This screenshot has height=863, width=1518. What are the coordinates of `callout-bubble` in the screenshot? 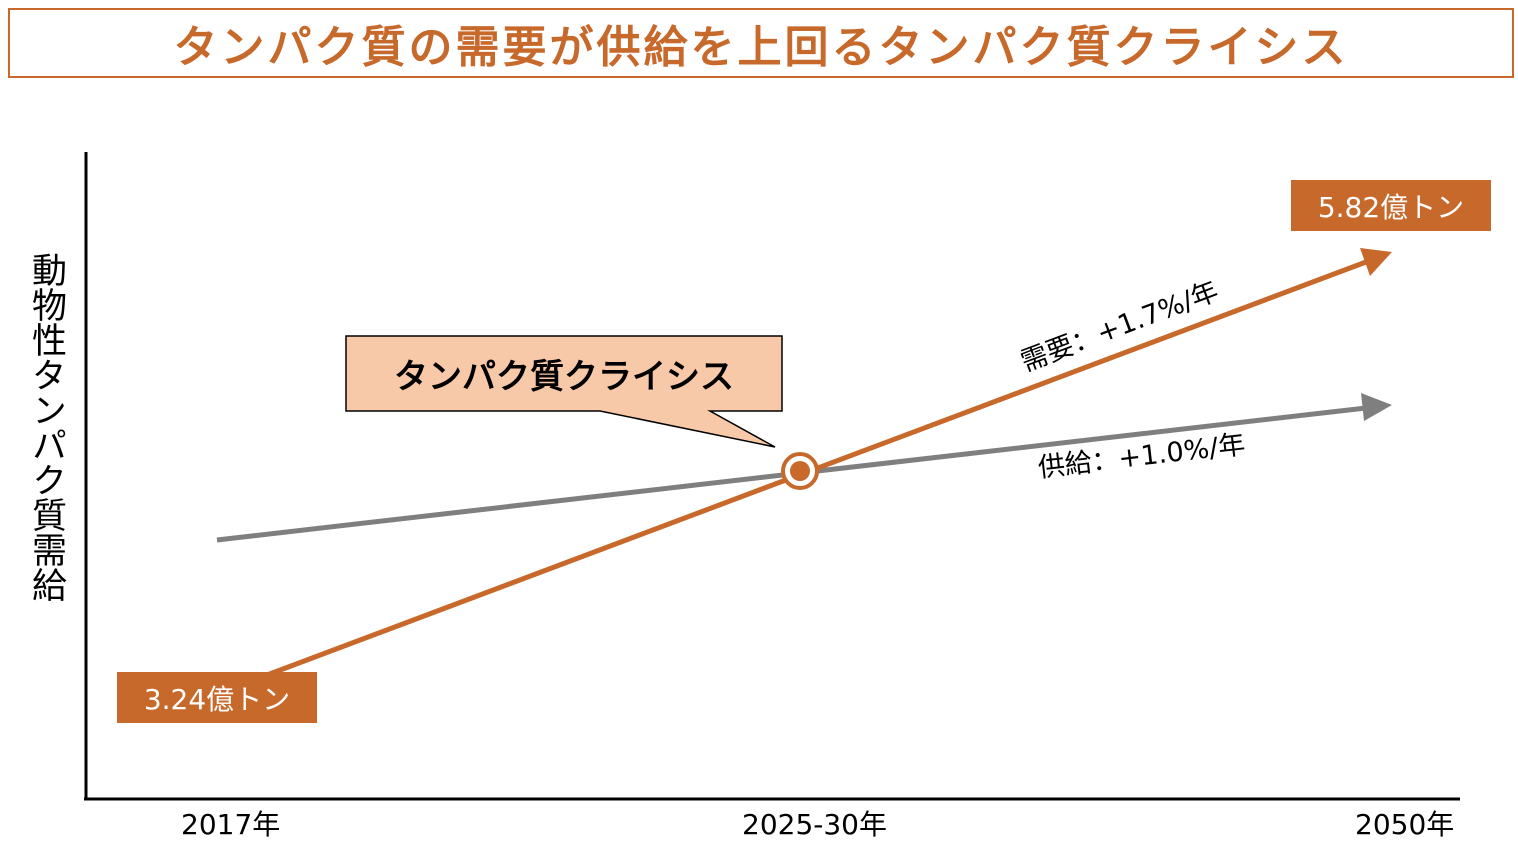 It's located at (564, 391).